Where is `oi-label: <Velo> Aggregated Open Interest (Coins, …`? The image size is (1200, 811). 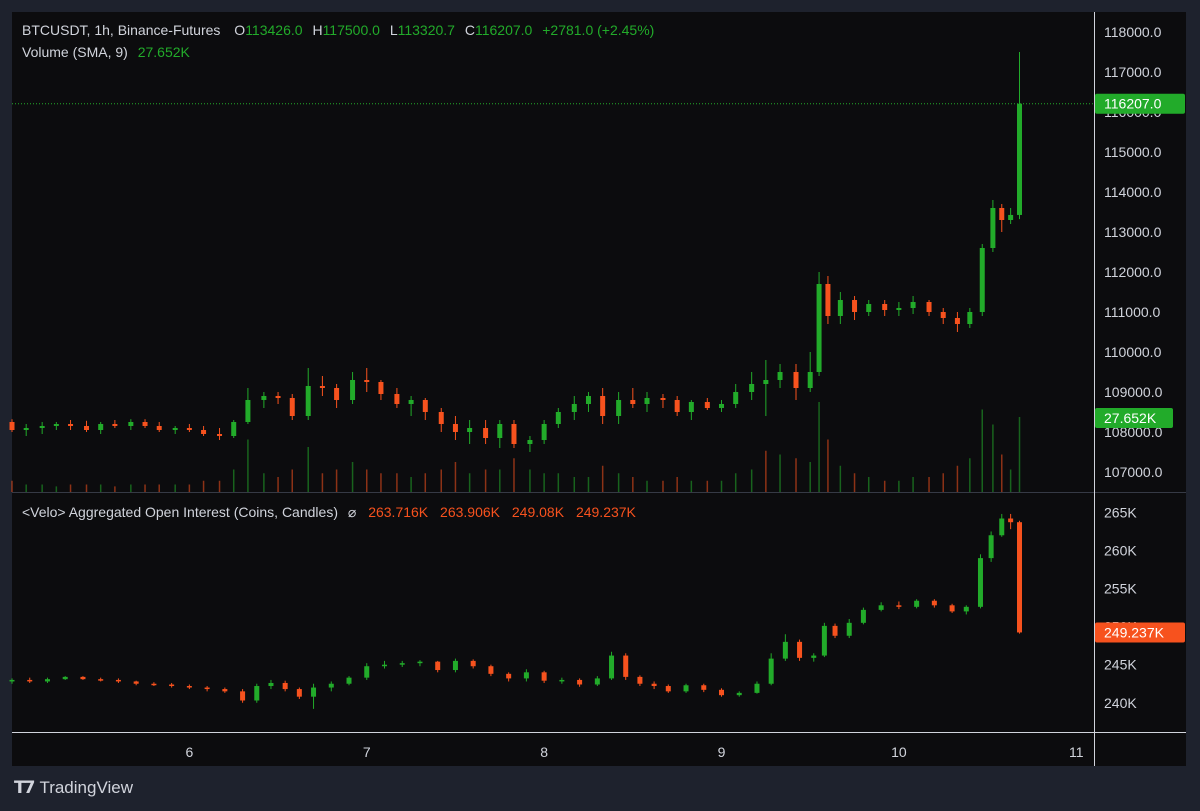
oi-label: <Velo> Aggregated Open Interest (Coins, … is located at coordinates (180, 512).